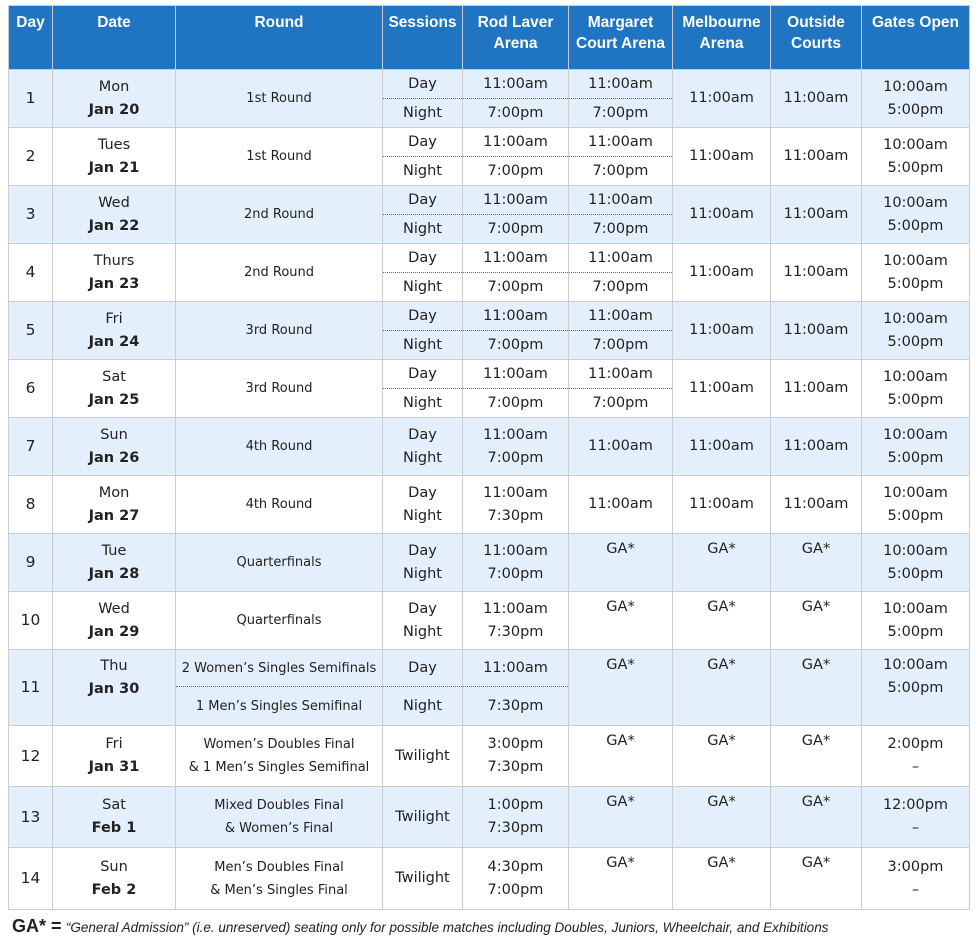  What do you see at coordinates (279, 767) in the screenshot?
I see `round-line-2: & 1 Men’s Singles Semifinal` at bounding box center [279, 767].